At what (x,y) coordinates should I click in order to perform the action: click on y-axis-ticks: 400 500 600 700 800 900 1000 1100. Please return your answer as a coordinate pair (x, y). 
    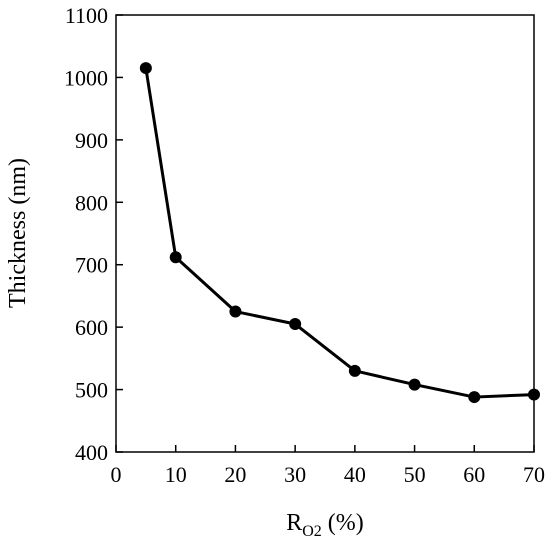
    Looking at the image, I should click on (93, 234).